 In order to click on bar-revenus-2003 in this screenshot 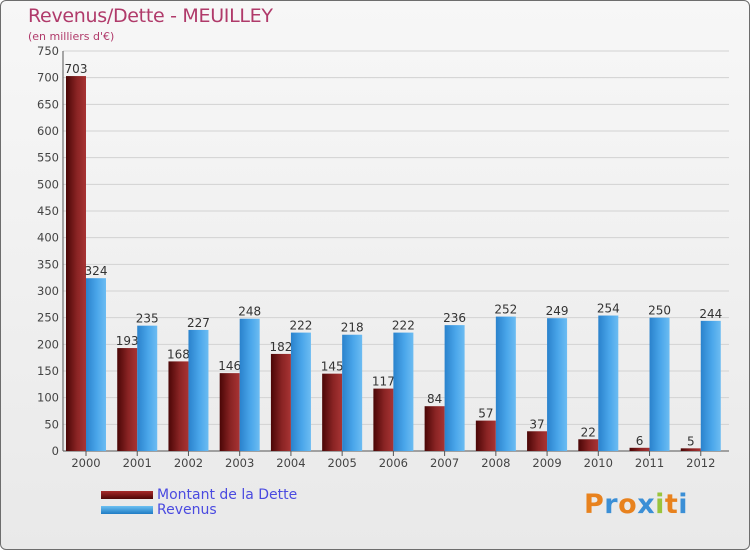, I will do `click(249, 384)`.